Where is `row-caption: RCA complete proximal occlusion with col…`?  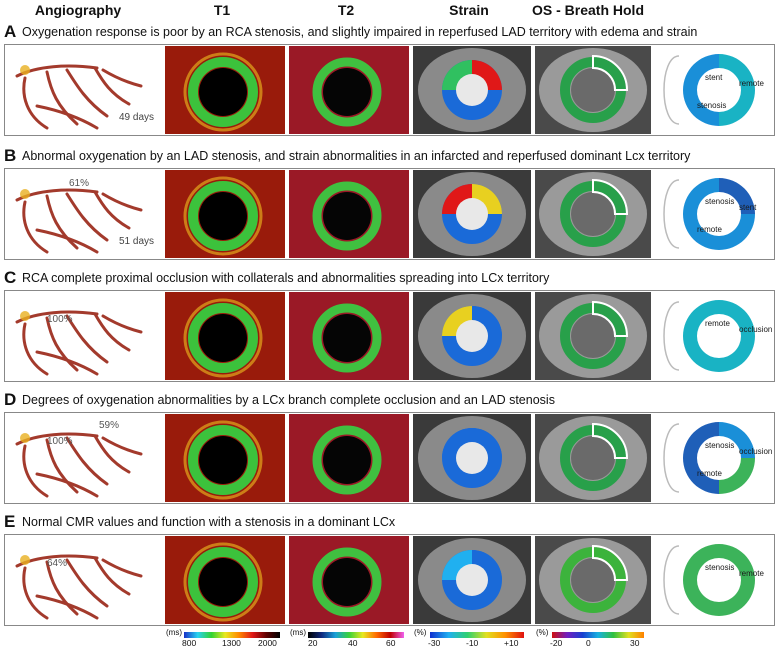 row-caption: RCA complete proximal occlusion with col… is located at coordinates (286, 278).